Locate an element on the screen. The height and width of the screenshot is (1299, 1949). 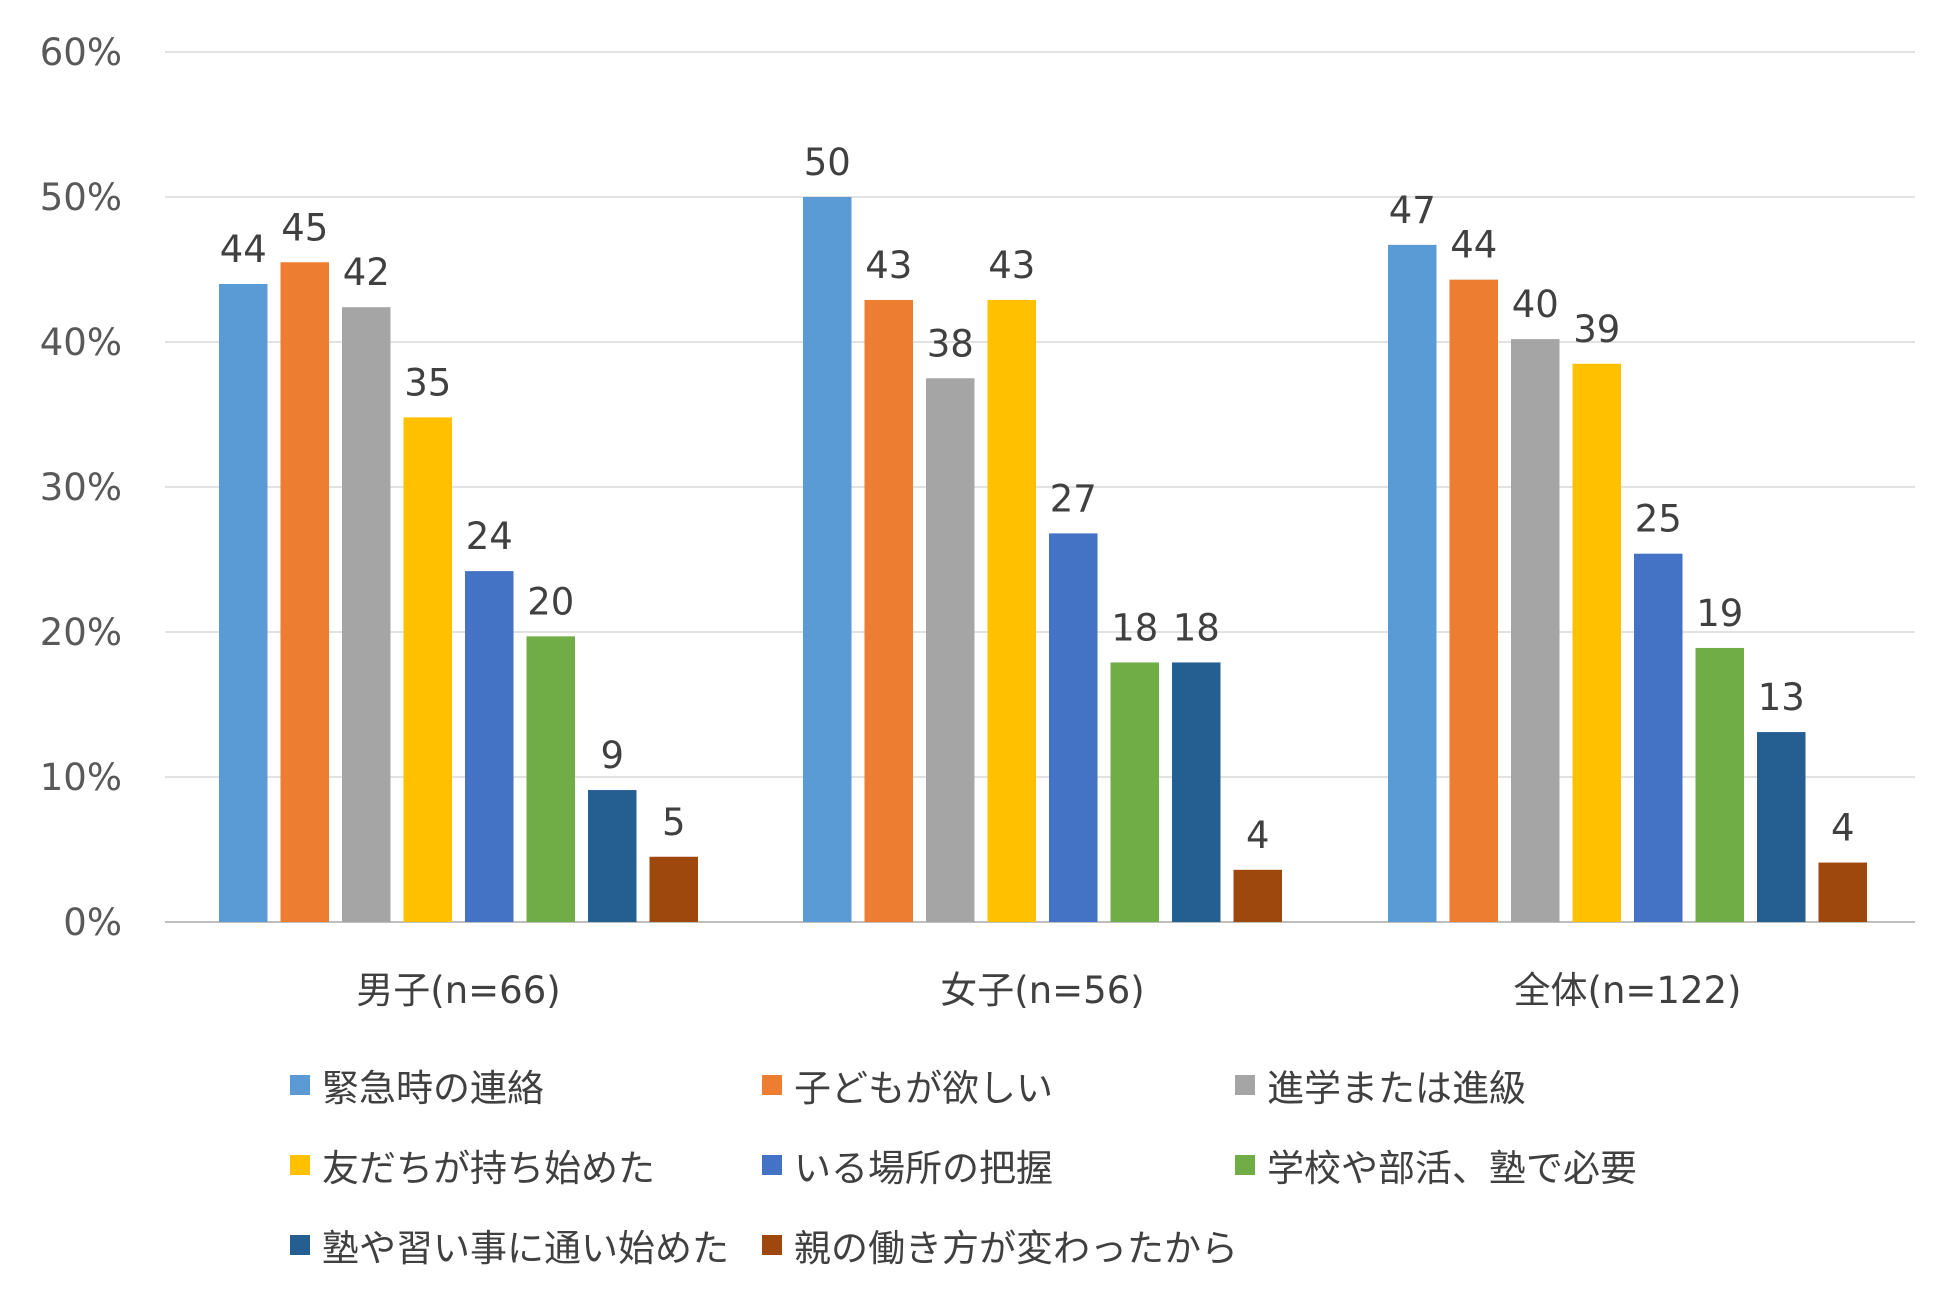
legend-item: 友だちが持ち始めた is located at coordinates (472, 1165).